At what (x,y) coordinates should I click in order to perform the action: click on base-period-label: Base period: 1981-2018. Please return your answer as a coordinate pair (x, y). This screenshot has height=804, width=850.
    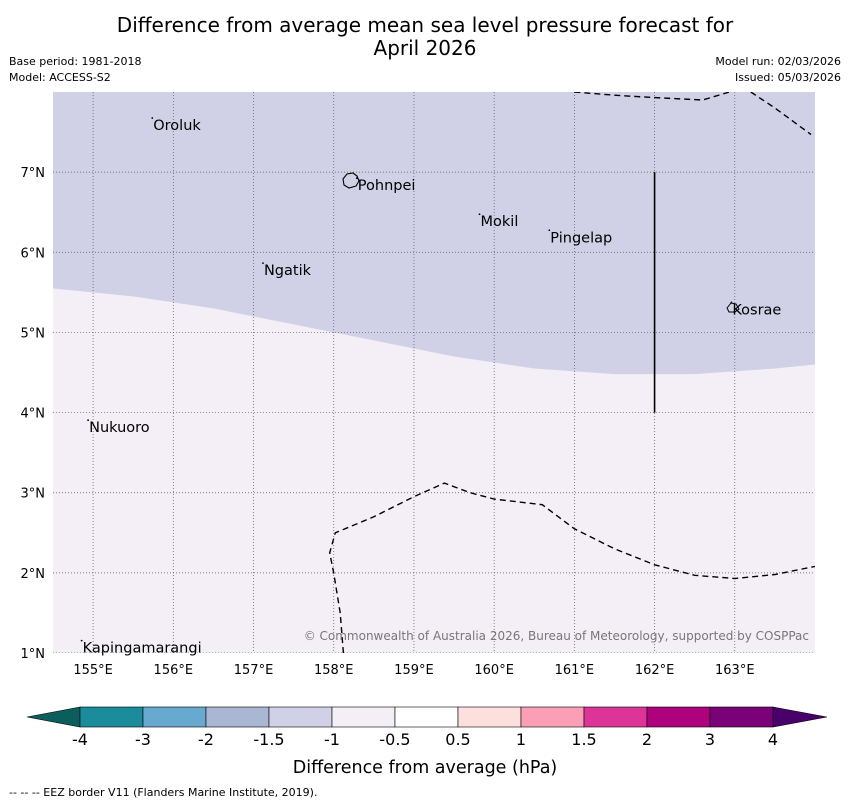
    Looking at the image, I should click on (75, 61).